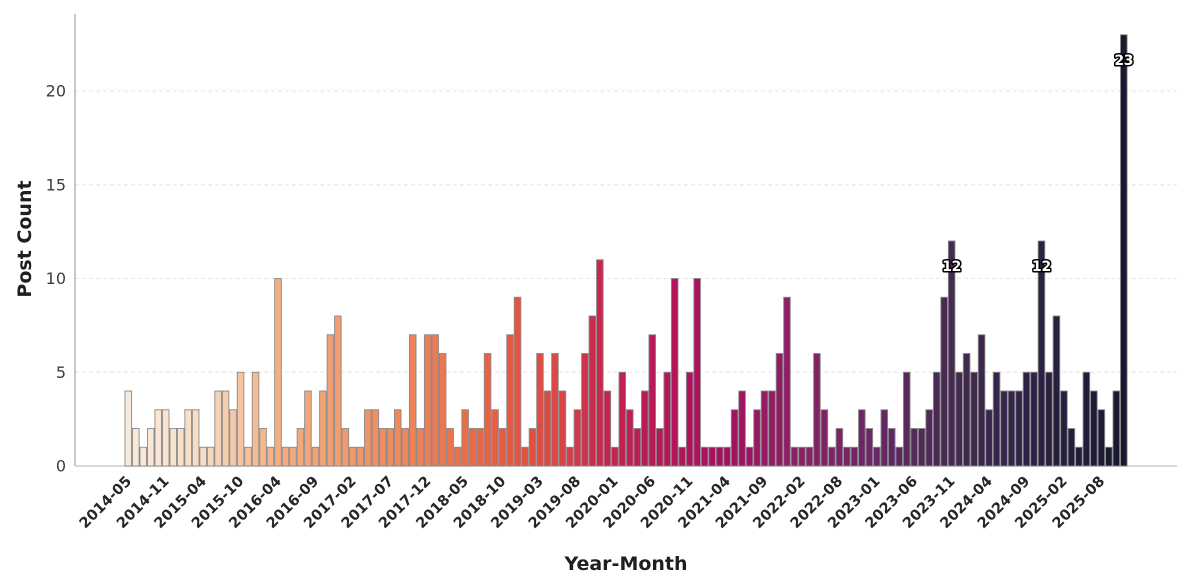 The width and height of the screenshot is (1188, 588). I want to click on y-tick-label: 15, so click(56, 184).